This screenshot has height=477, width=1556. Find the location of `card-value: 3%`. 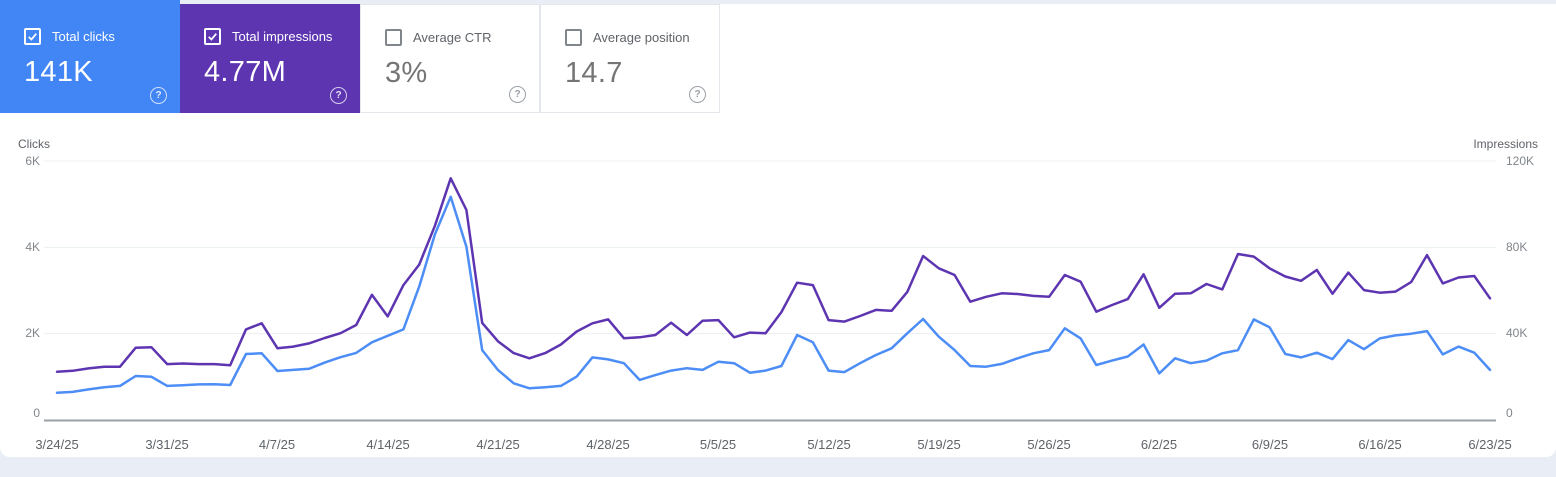

card-value: 3% is located at coordinates (406, 73).